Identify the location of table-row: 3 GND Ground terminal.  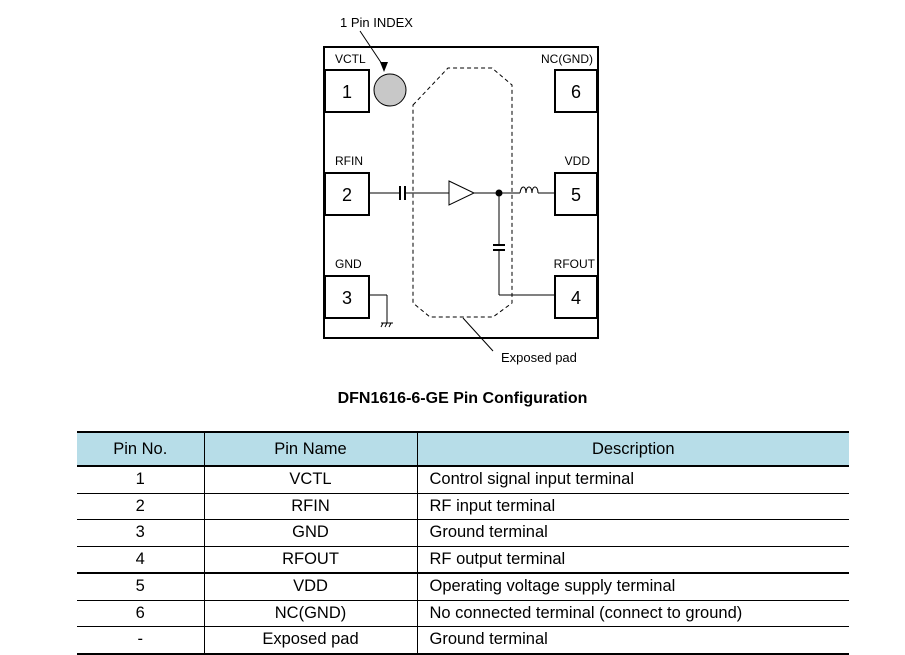
(463, 533).